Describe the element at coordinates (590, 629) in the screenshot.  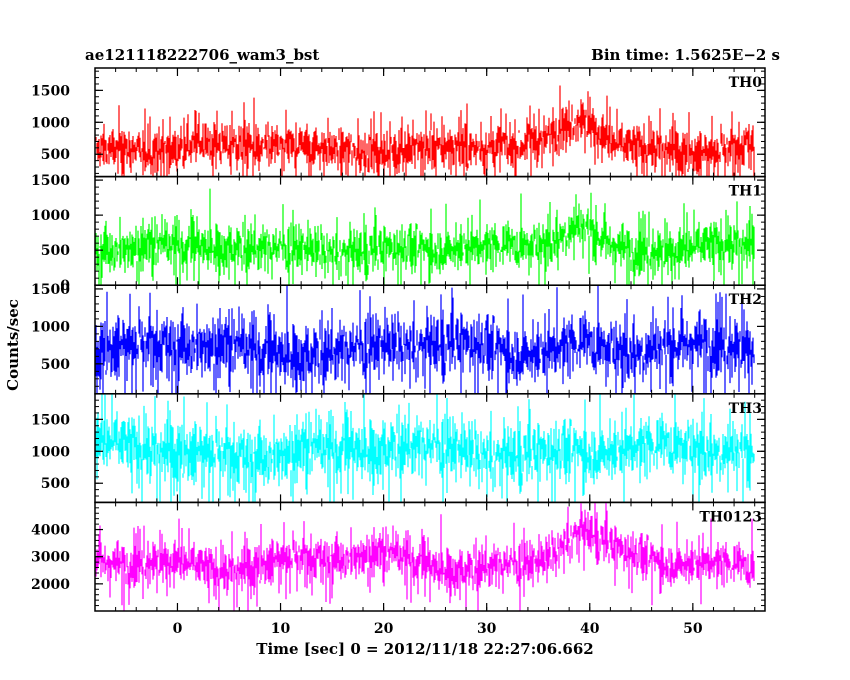
I see `x-tick-label: 40` at that location.